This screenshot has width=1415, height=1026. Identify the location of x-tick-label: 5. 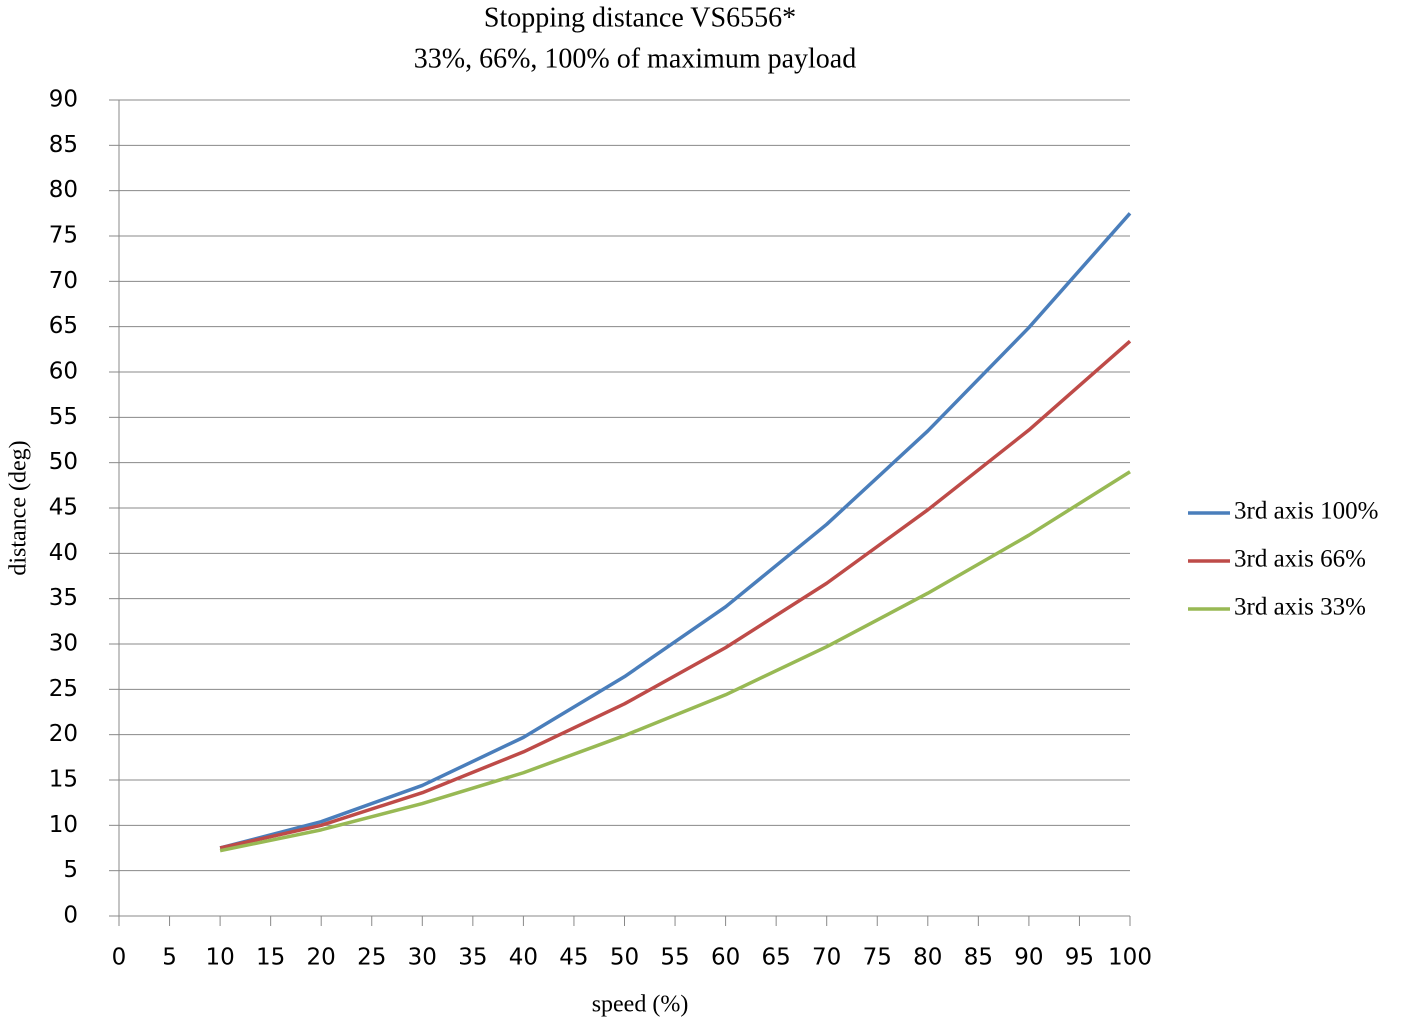
(169, 958).